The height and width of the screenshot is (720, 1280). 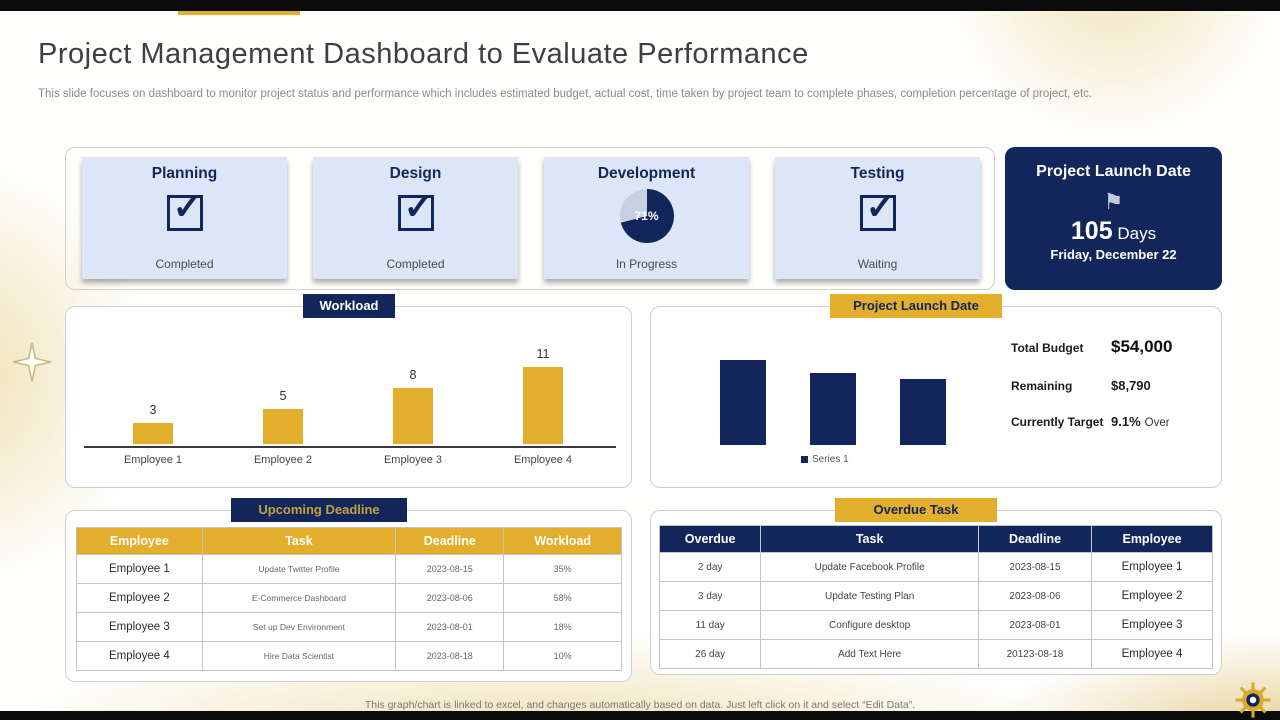 I want to click on category-label: Employee 3, so click(x=413, y=460).